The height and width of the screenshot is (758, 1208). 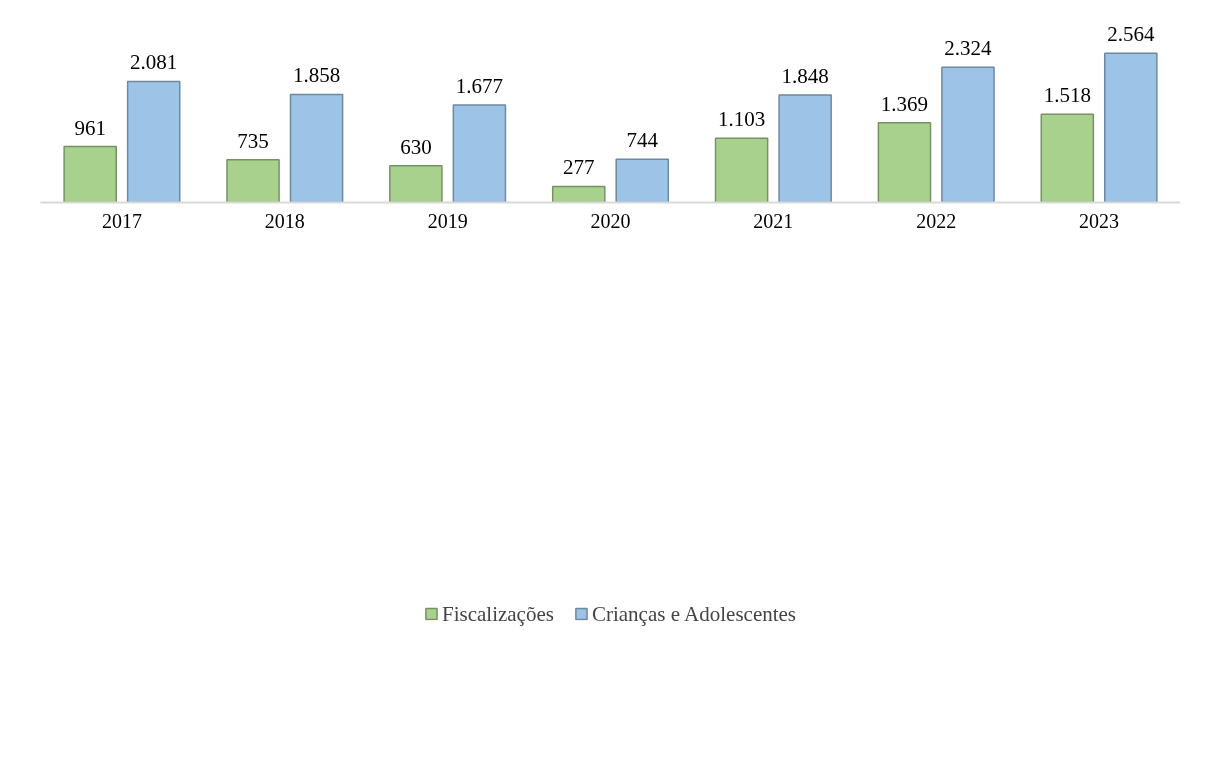 I want to click on data-label: 1.369, so click(x=904, y=103).